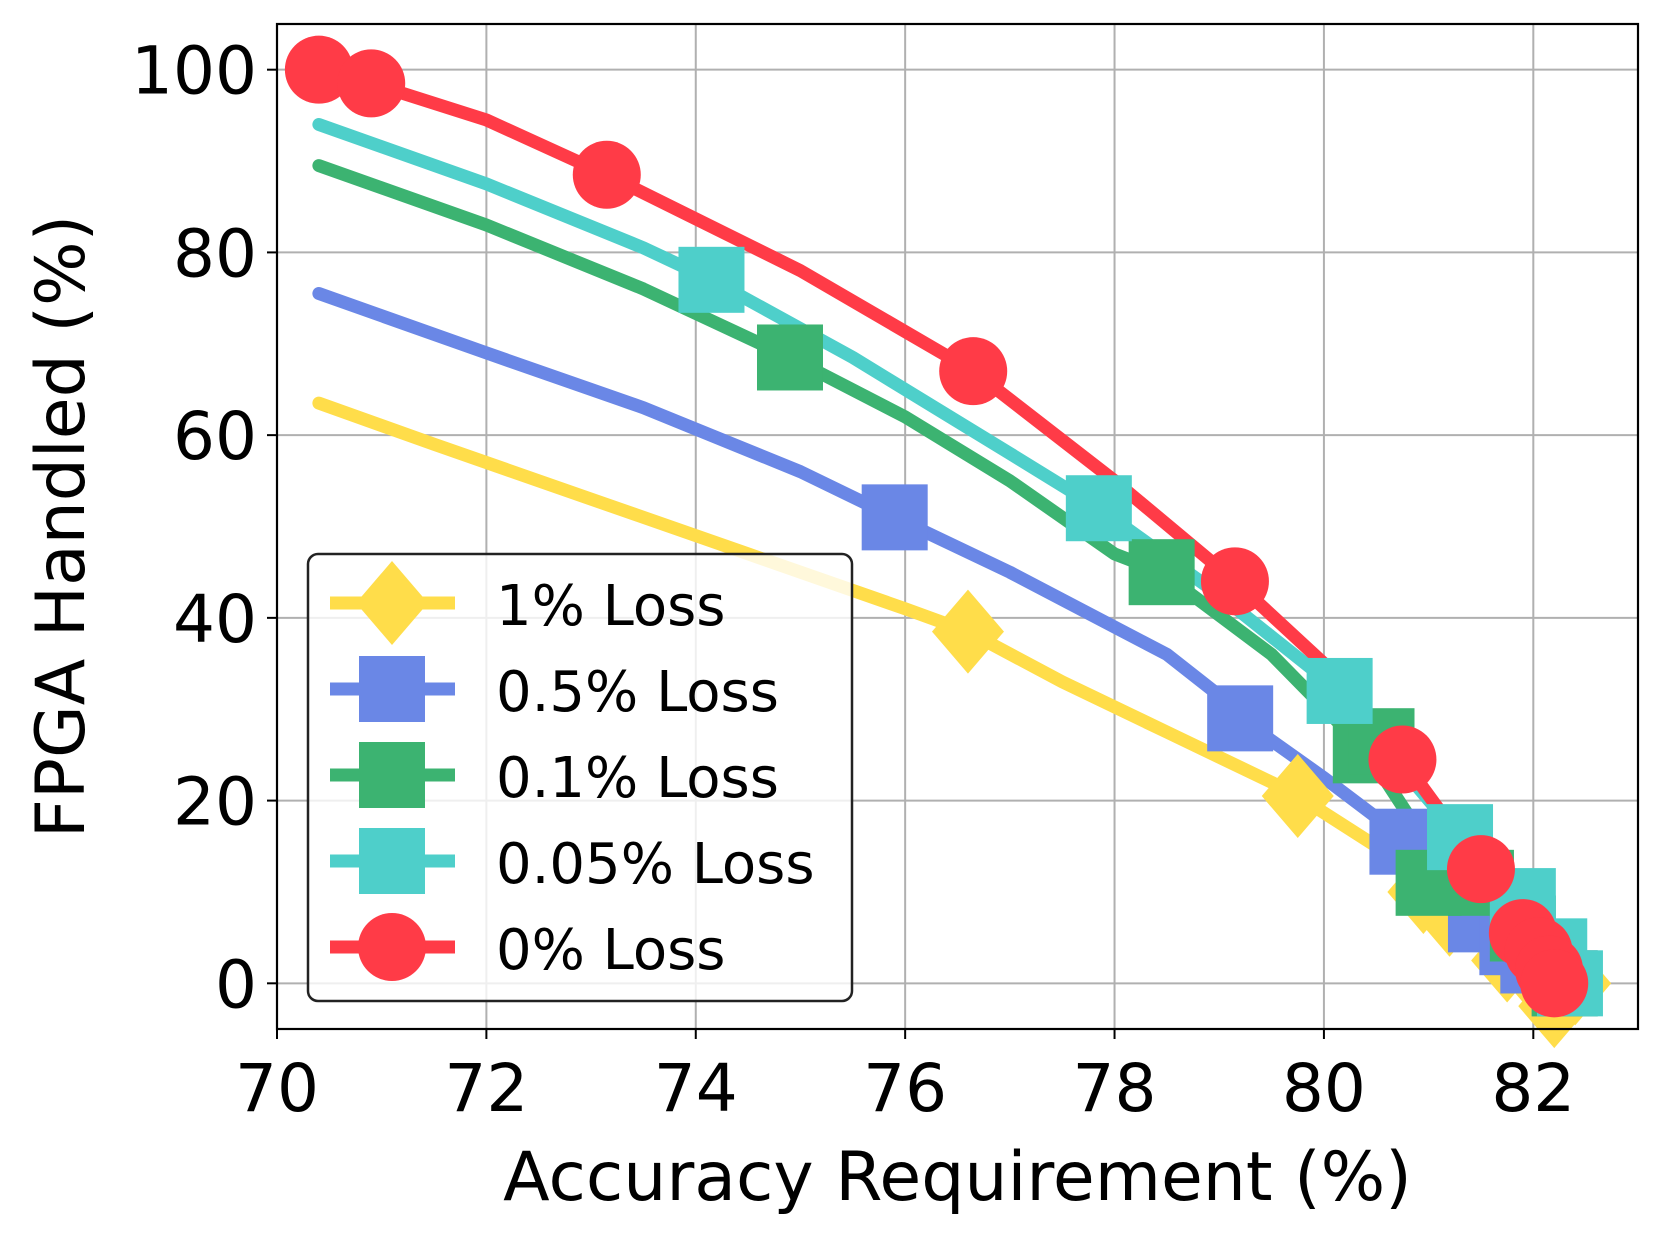 The image size is (1659, 1237). What do you see at coordinates (204, 528) in the screenshot?
I see `y-axis-ticks: 0 20 40 60 80 100` at bounding box center [204, 528].